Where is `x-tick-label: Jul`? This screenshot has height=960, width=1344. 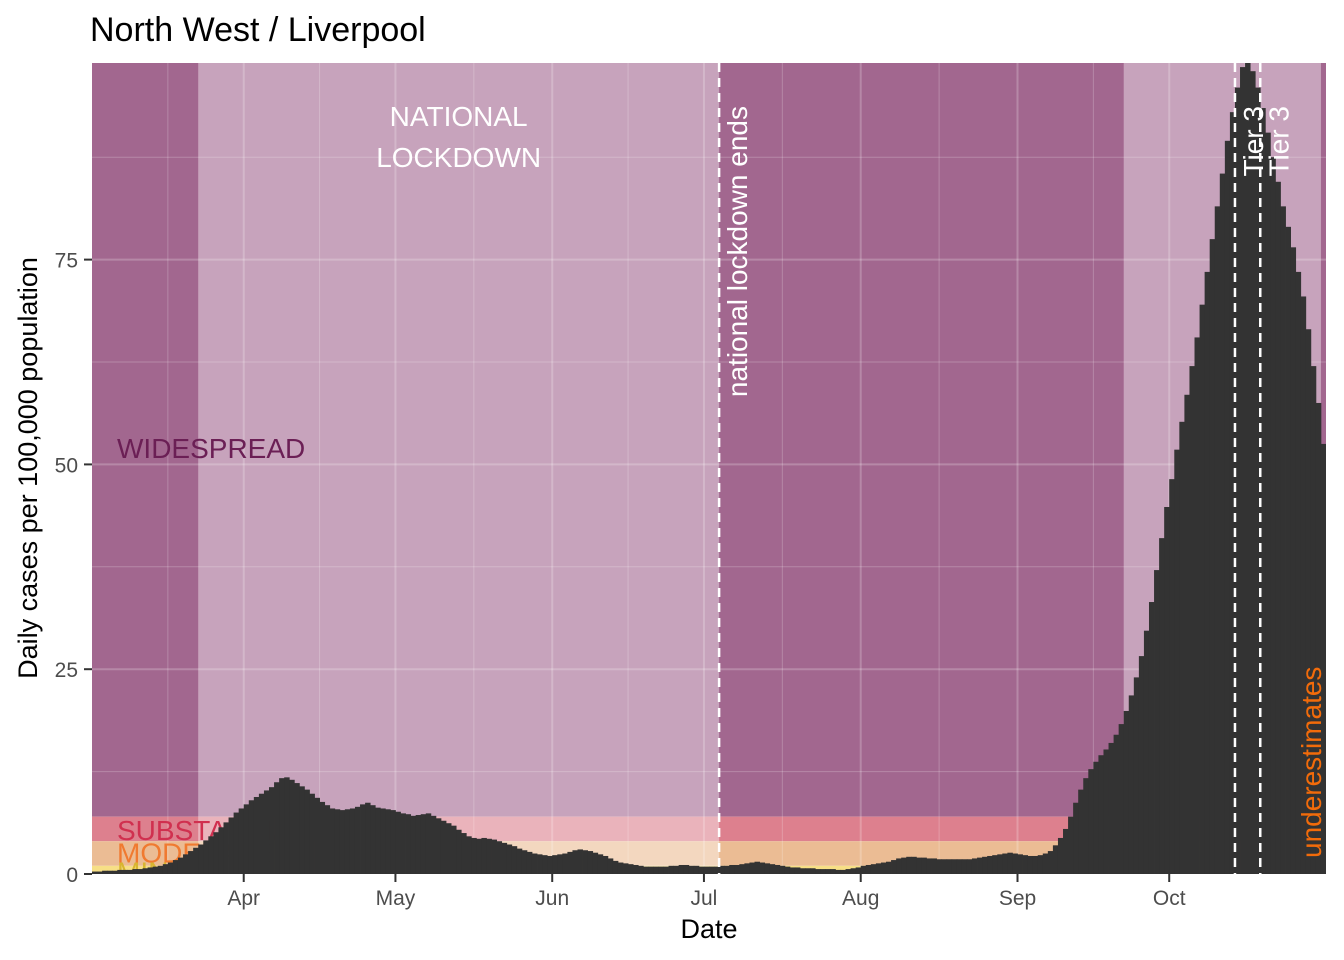 x-tick-label: Jul is located at coordinates (704, 898).